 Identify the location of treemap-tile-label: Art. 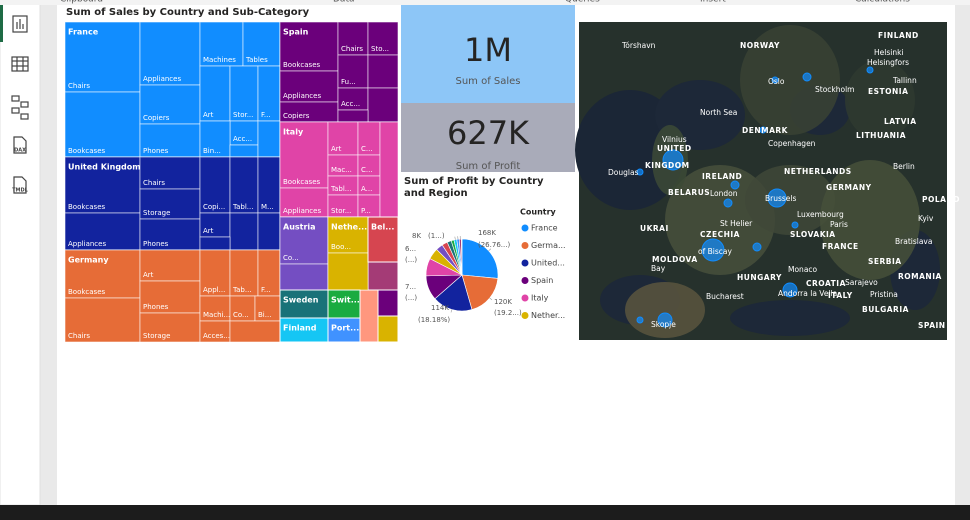
(208, 231).